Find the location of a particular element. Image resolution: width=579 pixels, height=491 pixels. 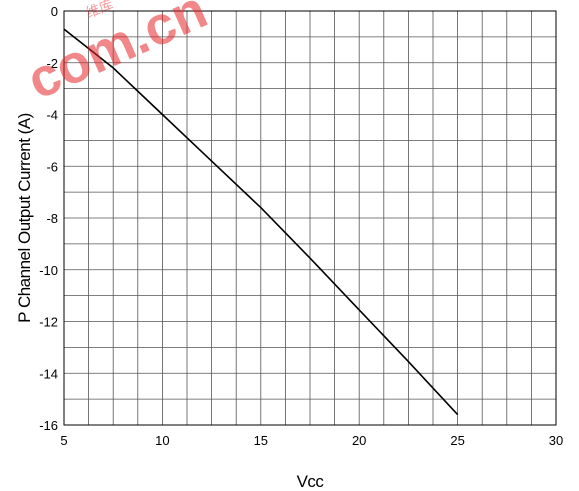

x-axis-title: Vcc is located at coordinates (311, 481).